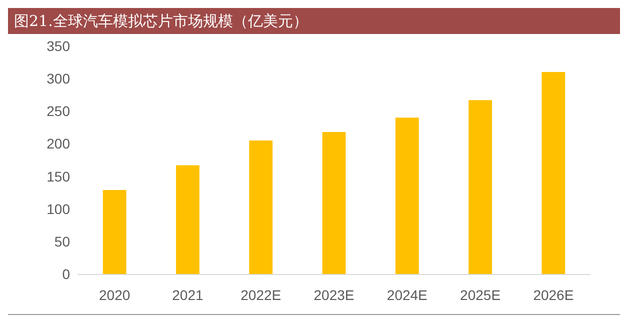 Image resolution: width=628 pixels, height=332 pixels. Describe the element at coordinates (407, 295) in the screenshot. I see `x-tick-label: 2024E` at that location.